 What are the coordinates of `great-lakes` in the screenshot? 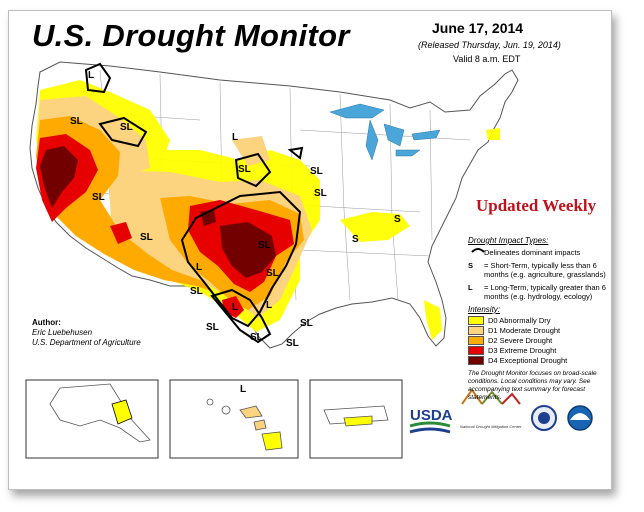 It's located at (385, 132).